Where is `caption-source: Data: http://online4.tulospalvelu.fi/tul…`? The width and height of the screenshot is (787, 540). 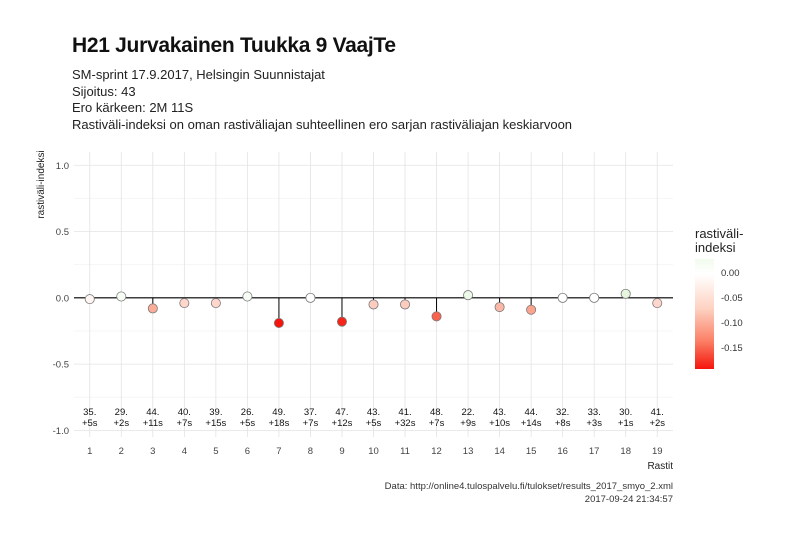 caption-source: Data: http://online4.tulospalvelu.fi/tul… is located at coordinates (528, 486).